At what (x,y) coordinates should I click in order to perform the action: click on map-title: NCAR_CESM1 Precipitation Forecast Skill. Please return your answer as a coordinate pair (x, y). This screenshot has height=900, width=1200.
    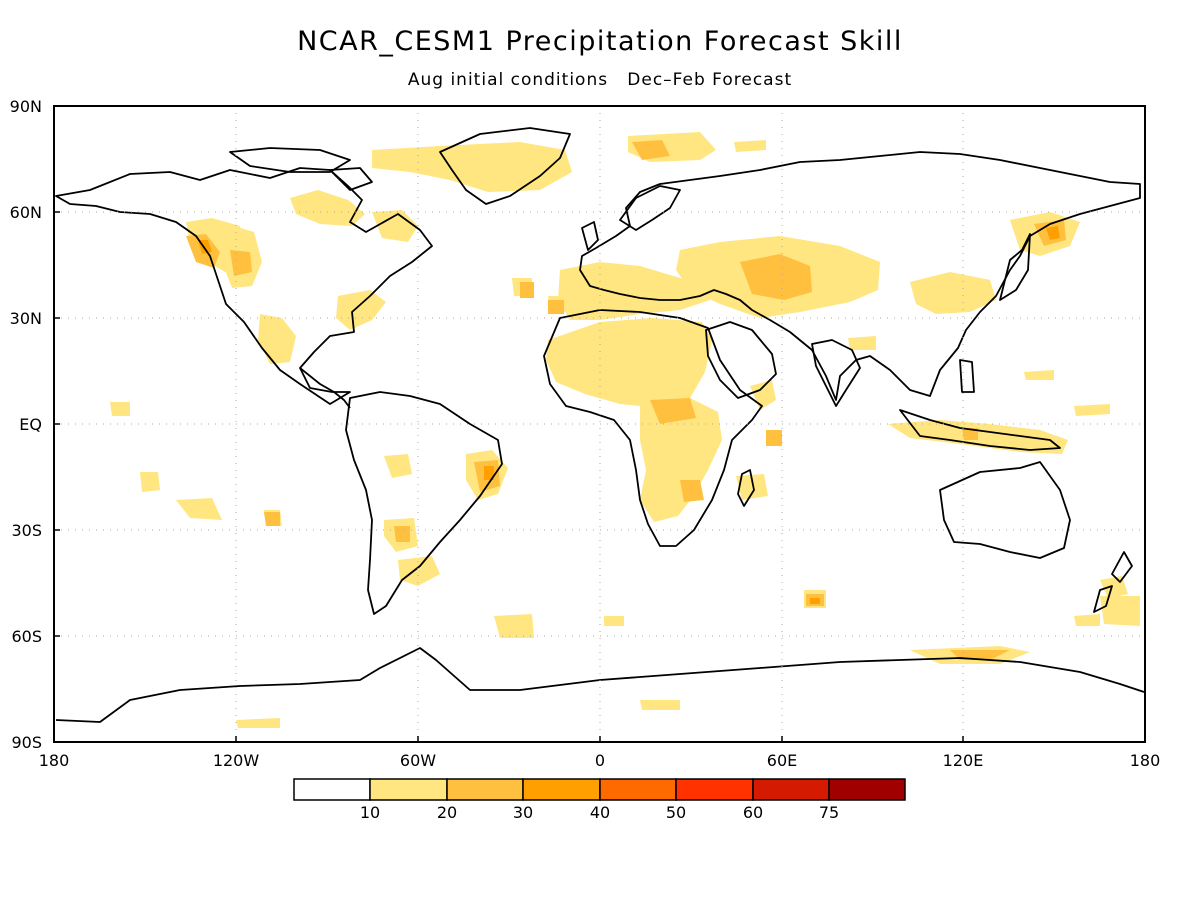
    Looking at the image, I should click on (600, 41).